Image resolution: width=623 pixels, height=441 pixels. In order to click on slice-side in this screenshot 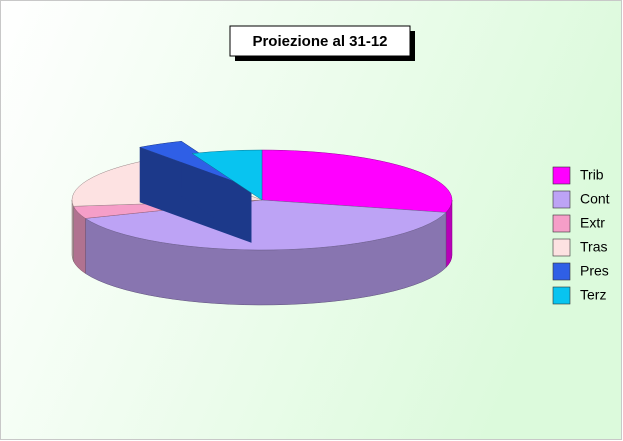, I will do `click(72, 230)`.